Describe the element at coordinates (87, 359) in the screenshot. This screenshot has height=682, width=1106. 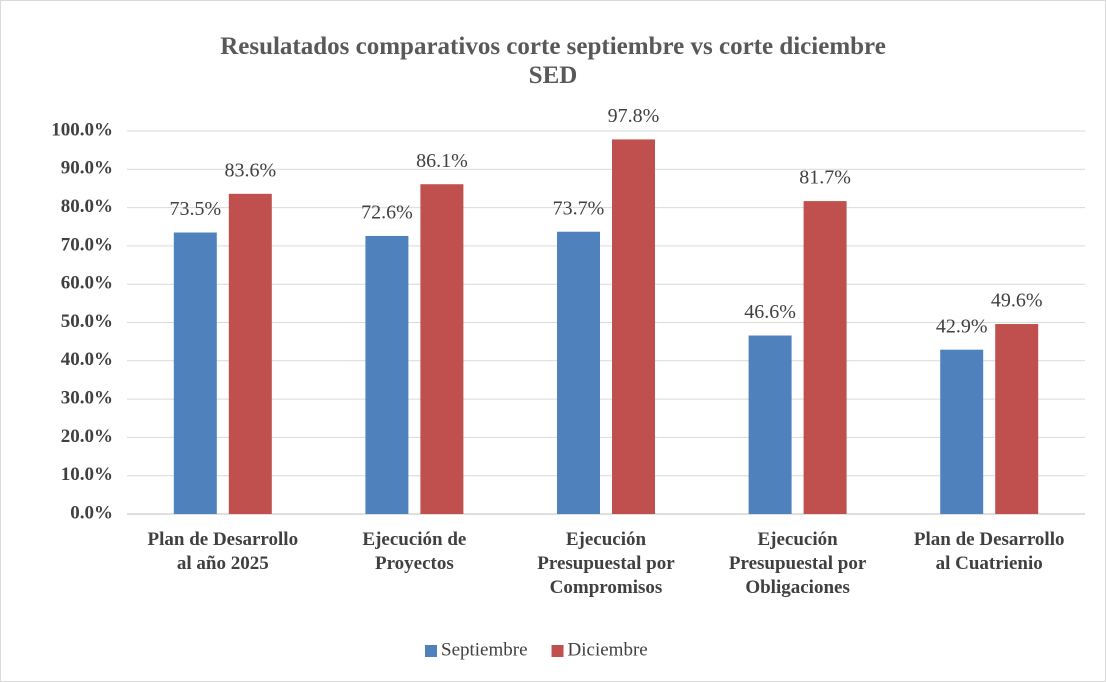
I see `y-tick-label: 40.0%` at that location.